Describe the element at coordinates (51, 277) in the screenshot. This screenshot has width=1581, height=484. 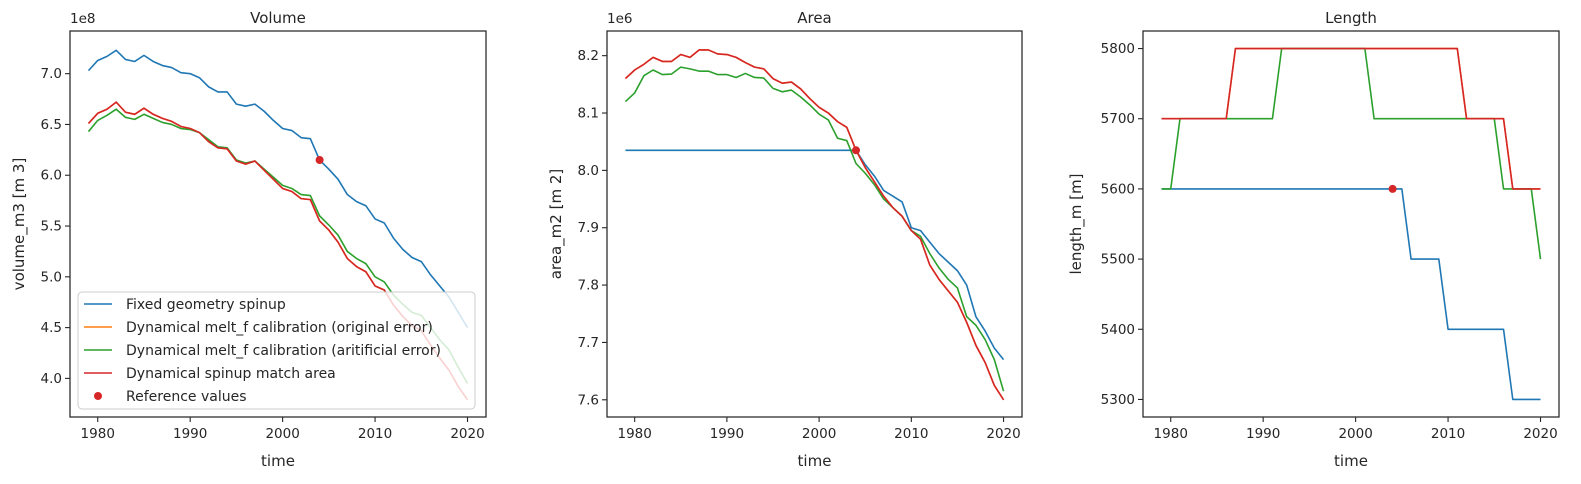
I see `y-tick-label: 5.0` at that location.